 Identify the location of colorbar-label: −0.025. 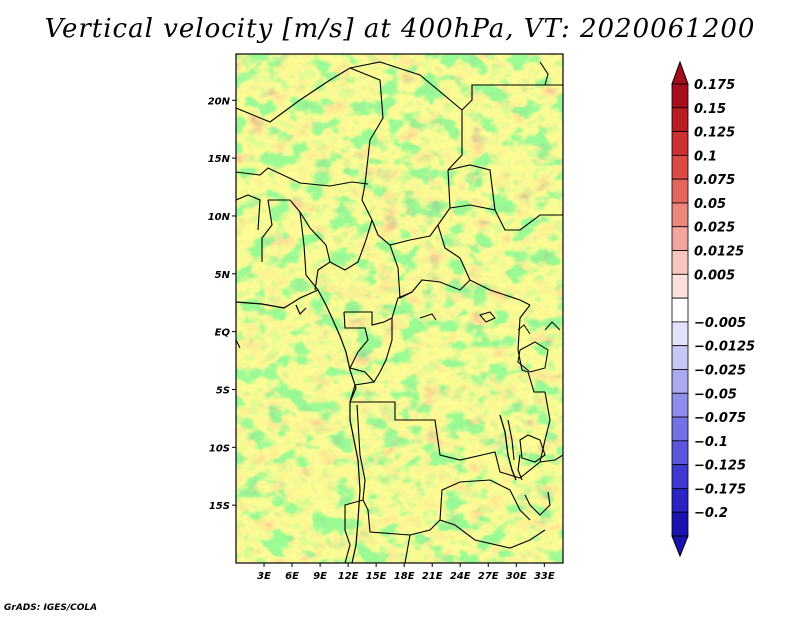
(720, 370).